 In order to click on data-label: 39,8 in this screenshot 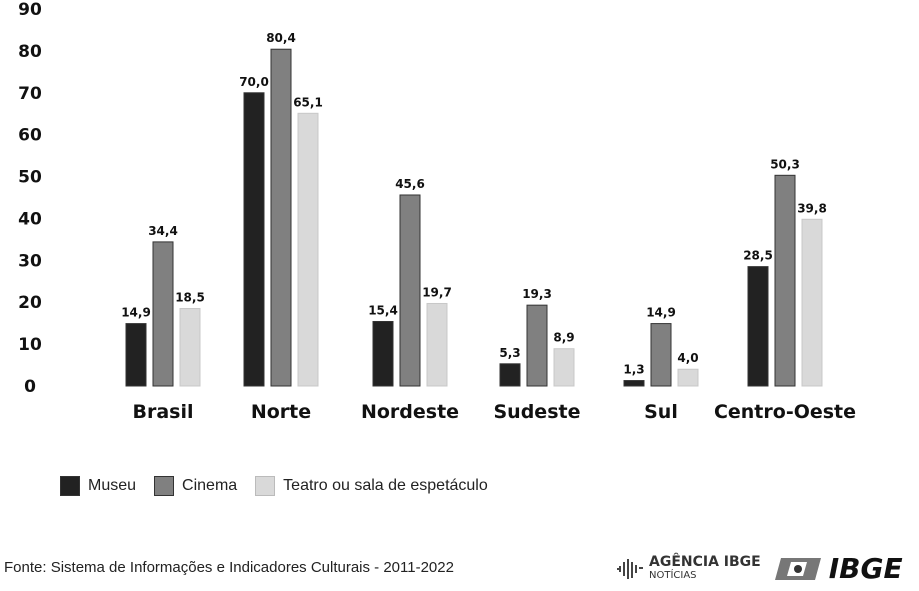, I will do `click(812, 208)`.